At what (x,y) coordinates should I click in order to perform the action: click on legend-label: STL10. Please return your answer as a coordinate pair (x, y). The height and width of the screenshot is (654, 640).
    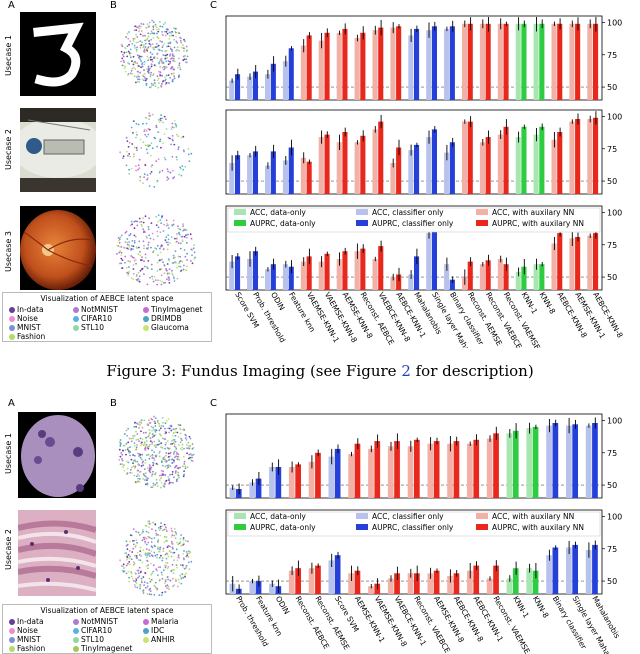
    Looking at the image, I should click on (93, 327).